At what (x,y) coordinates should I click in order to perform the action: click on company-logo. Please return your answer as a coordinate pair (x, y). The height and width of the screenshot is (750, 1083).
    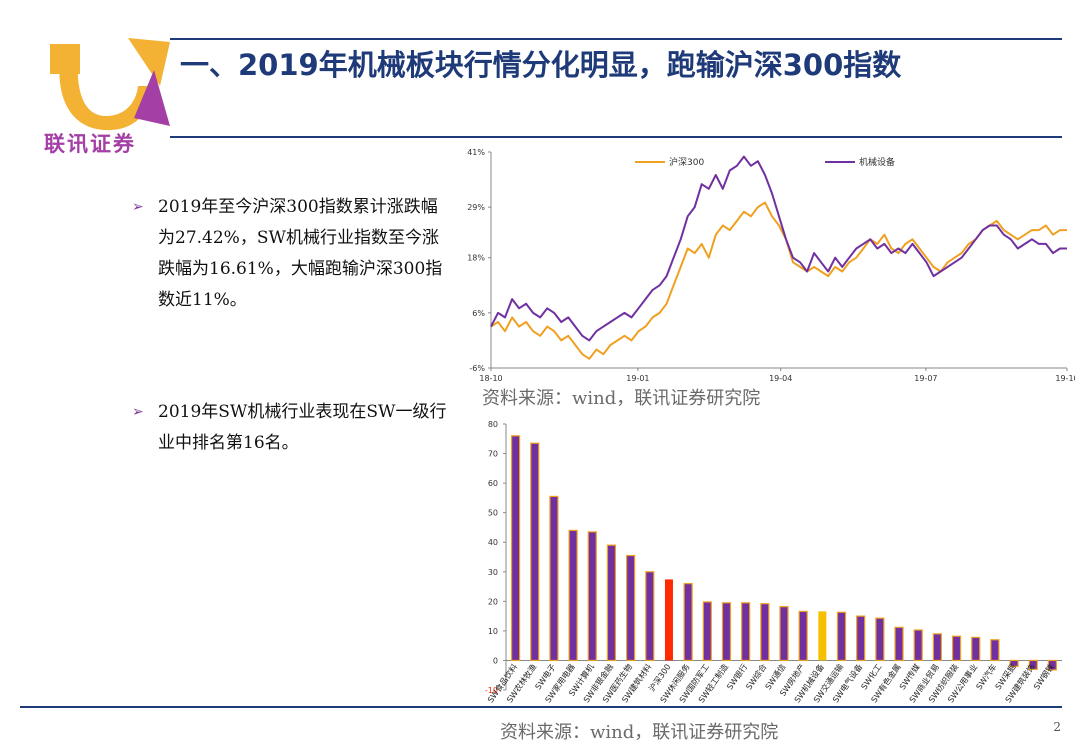
    Looking at the image, I should click on (110, 84).